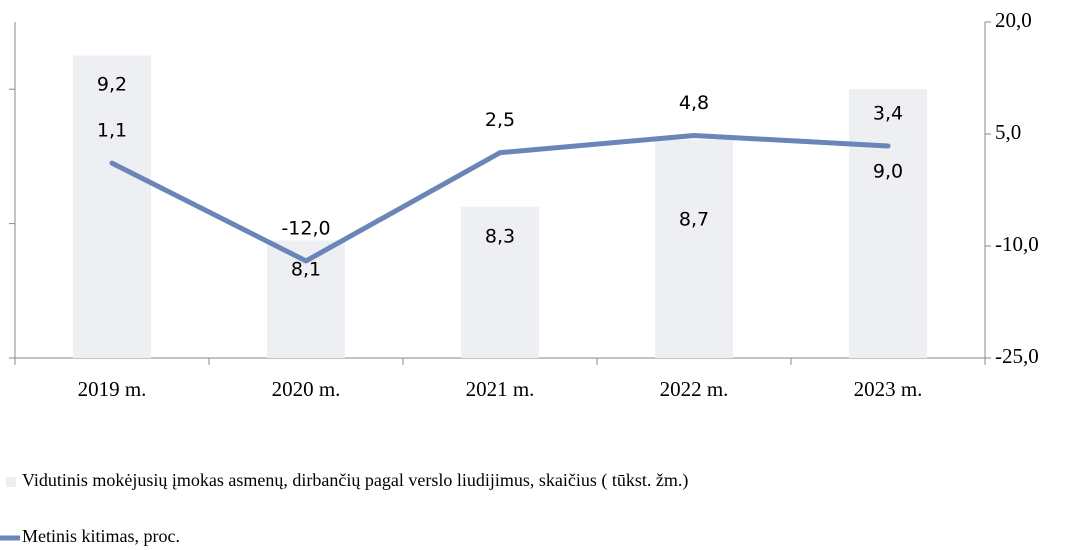 The height and width of the screenshot is (550, 1068). I want to click on x-tick-label: 2021 m., so click(500, 389).